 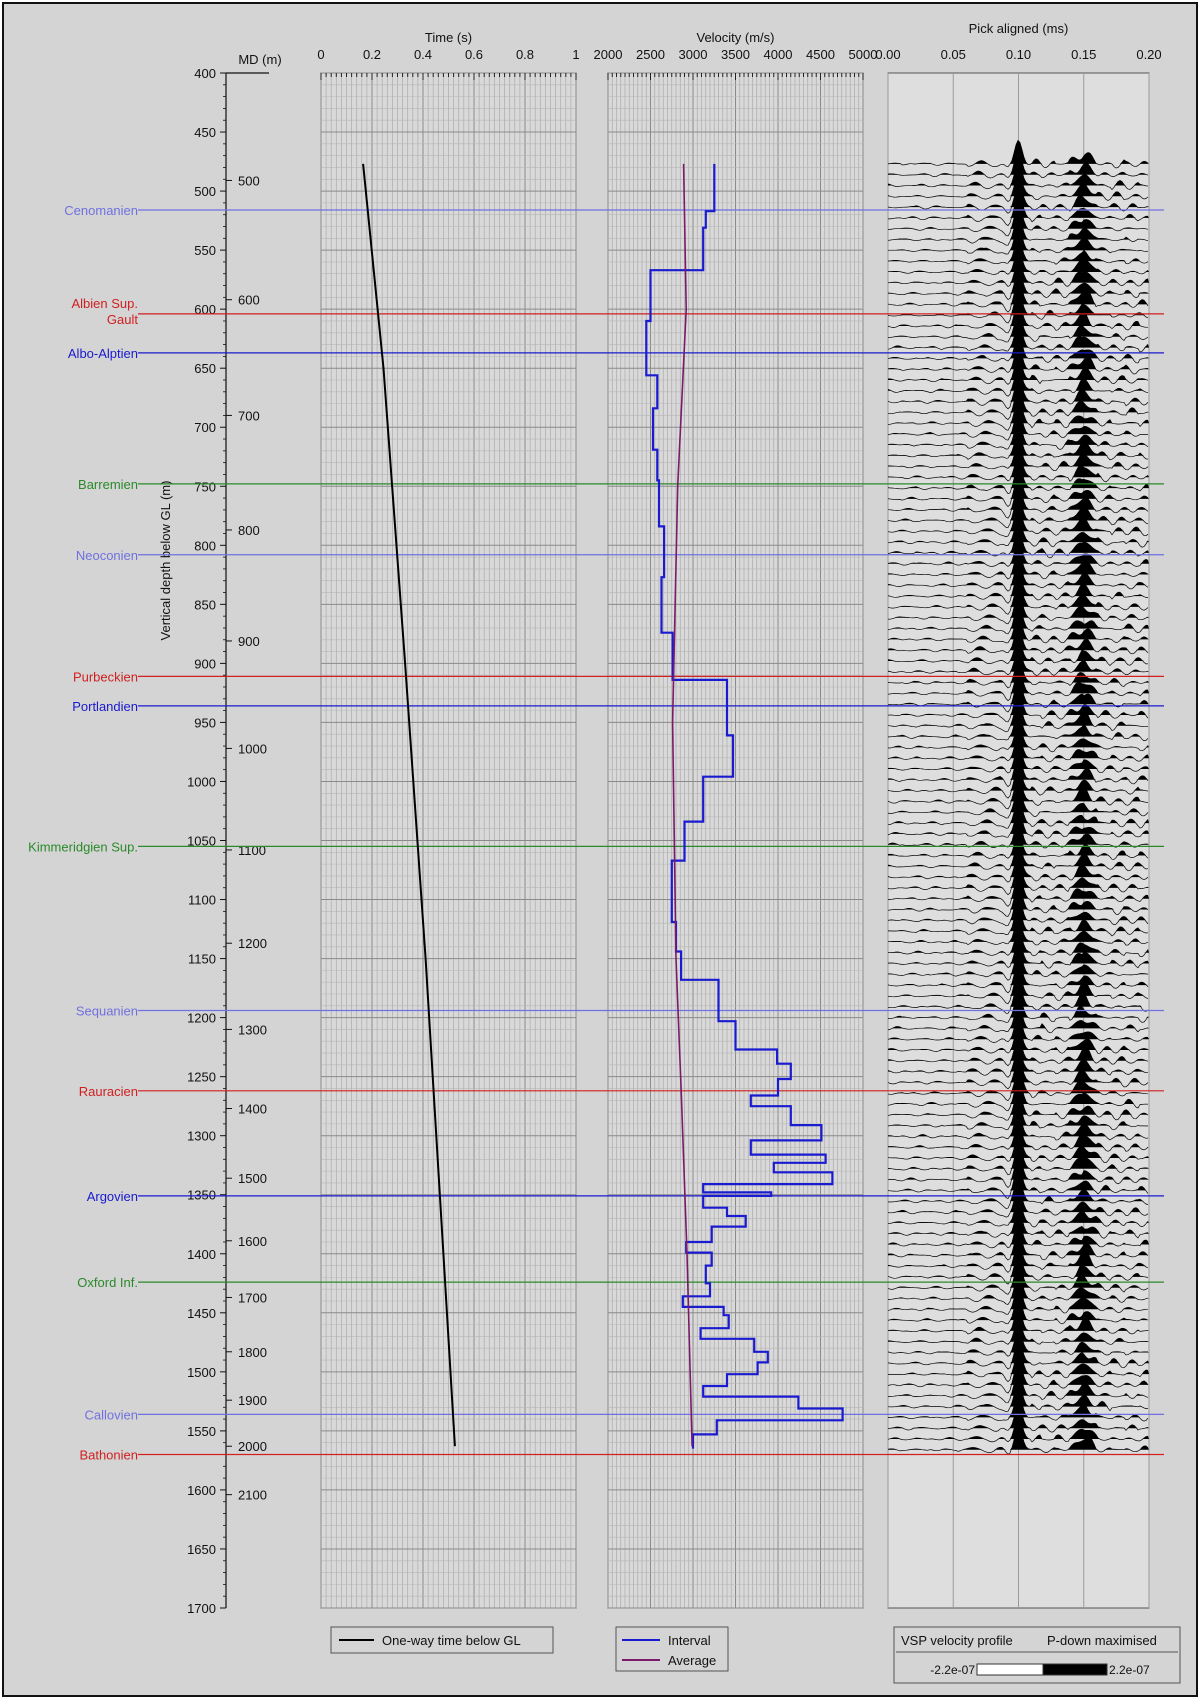 I want to click on depth-tick-label: 900, so click(x=205, y=663).